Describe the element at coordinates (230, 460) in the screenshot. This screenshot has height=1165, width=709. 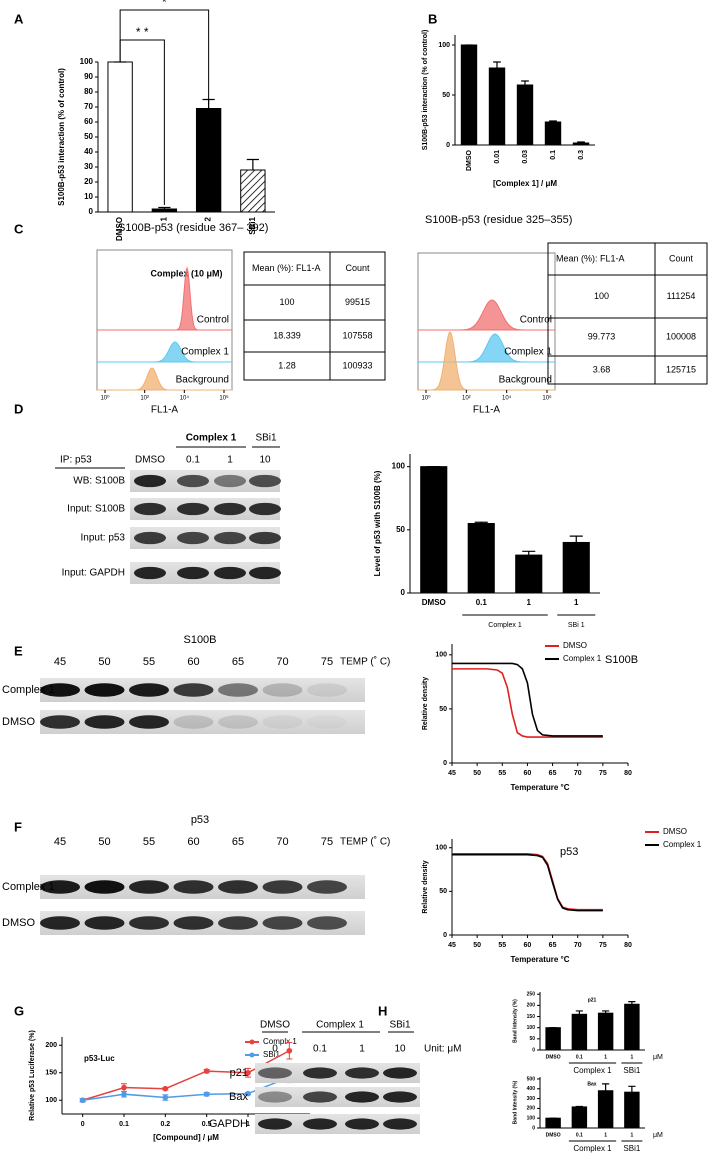
I see `lane-label: 1` at that location.